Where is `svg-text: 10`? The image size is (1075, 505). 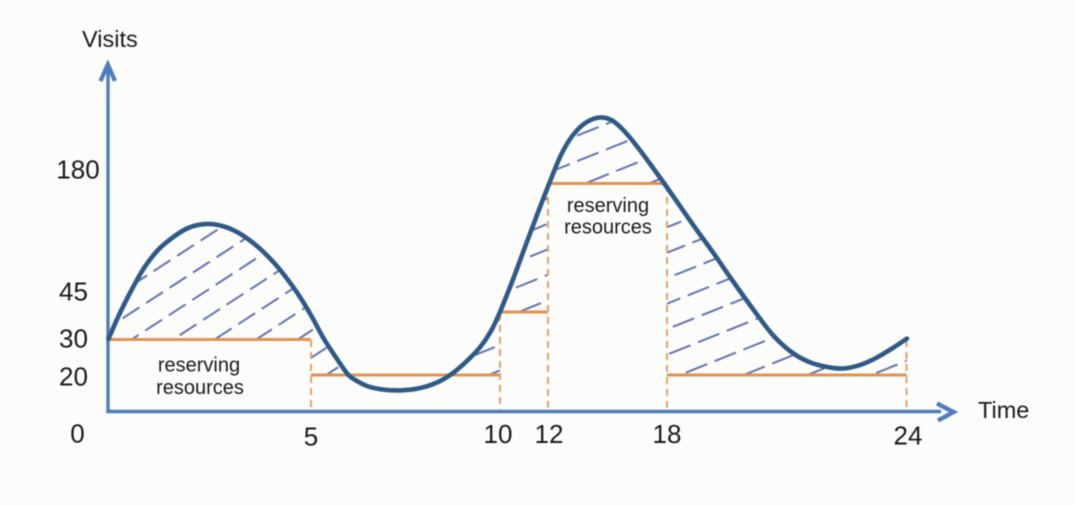
svg-text: 10 is located at coordinates (498, 434).